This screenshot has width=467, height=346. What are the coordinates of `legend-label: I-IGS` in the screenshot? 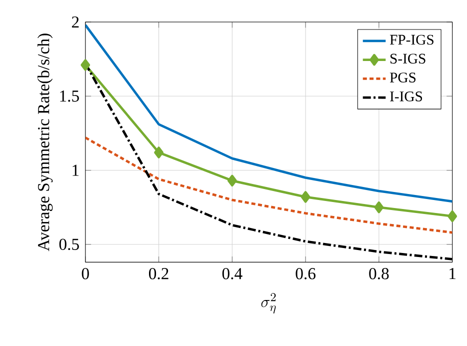 It's located at (406, 96).